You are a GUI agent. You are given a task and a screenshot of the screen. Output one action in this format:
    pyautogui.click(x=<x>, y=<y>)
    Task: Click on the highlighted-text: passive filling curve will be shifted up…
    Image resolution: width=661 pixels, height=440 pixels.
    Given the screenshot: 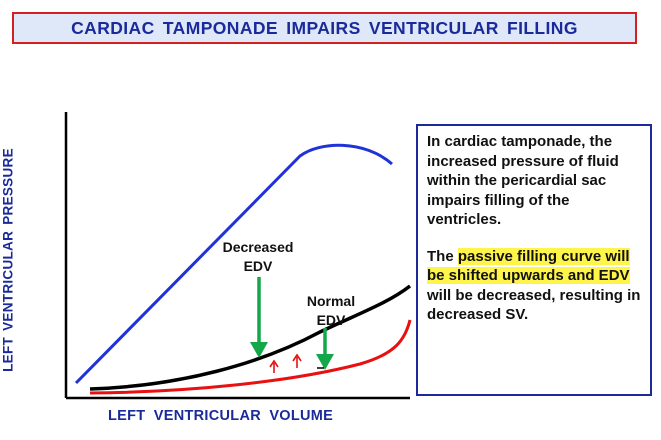 What is the action you would take?
    pyautogui.click(x=528, y=265)
    